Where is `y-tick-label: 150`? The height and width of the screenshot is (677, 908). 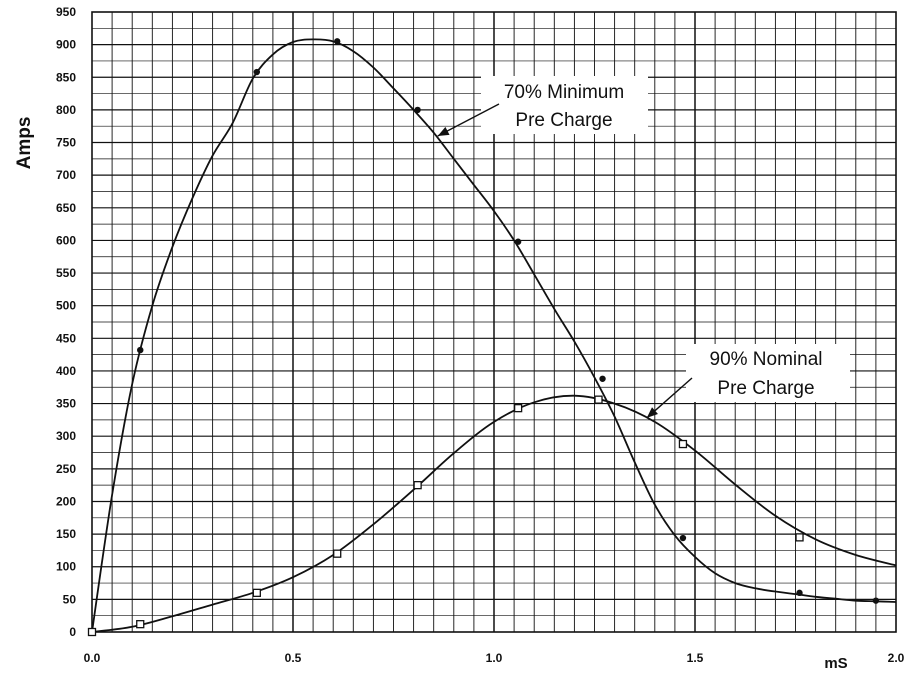 y-tick-label: 150 is located at coordinates (66, 534).